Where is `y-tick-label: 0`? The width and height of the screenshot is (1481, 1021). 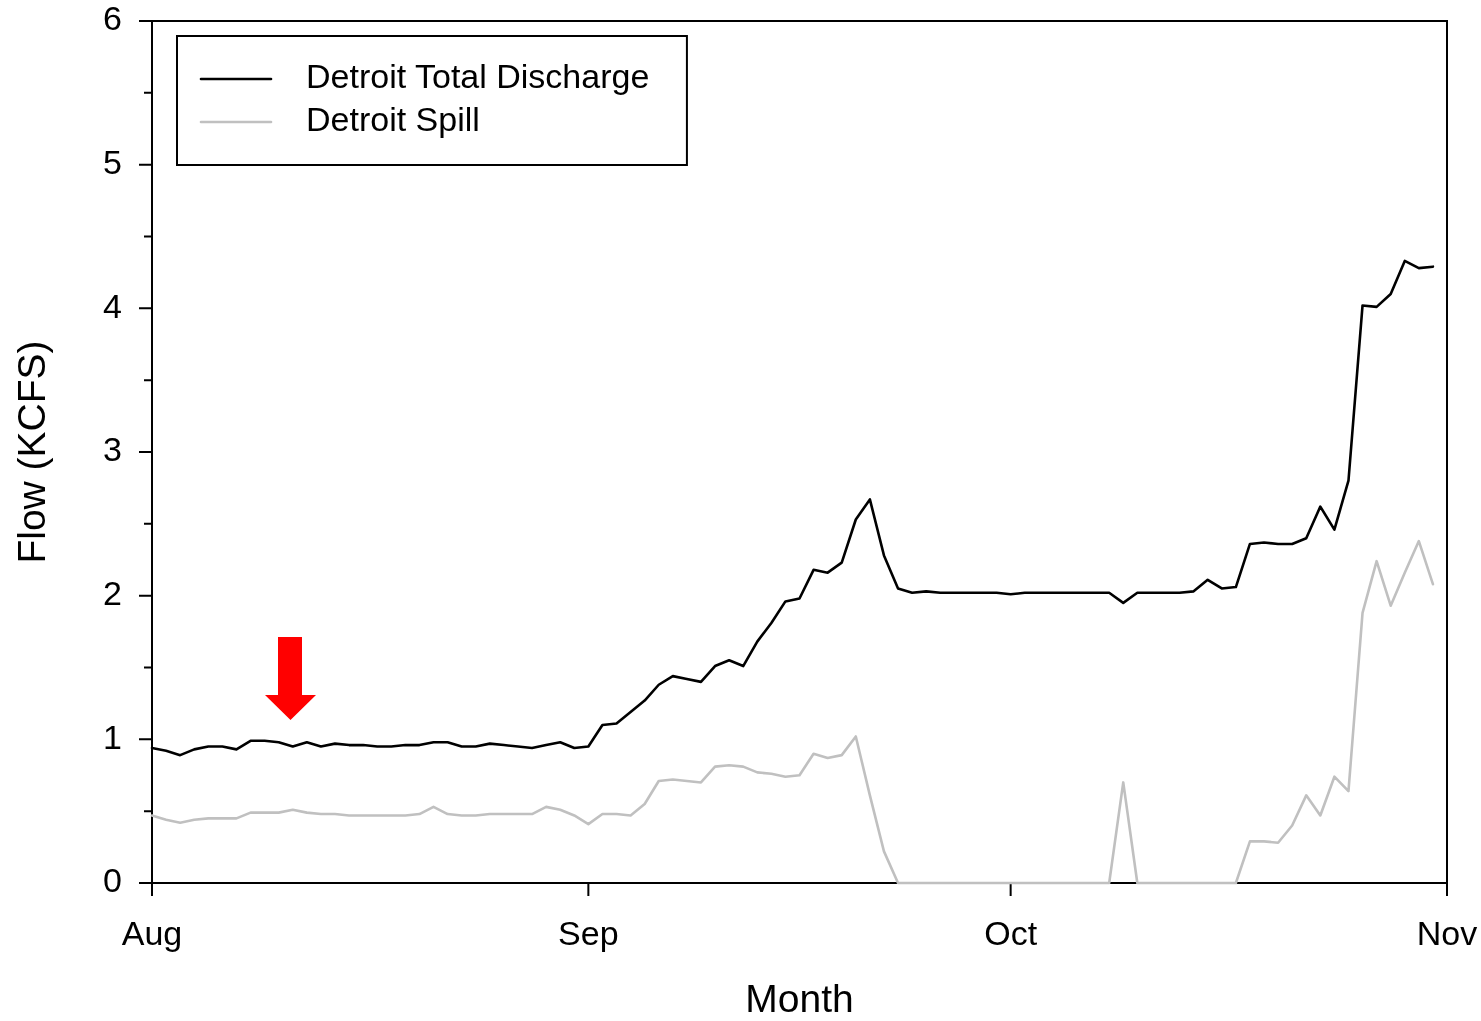
y-tick-label: 0 is located at coordinates (112, 880).